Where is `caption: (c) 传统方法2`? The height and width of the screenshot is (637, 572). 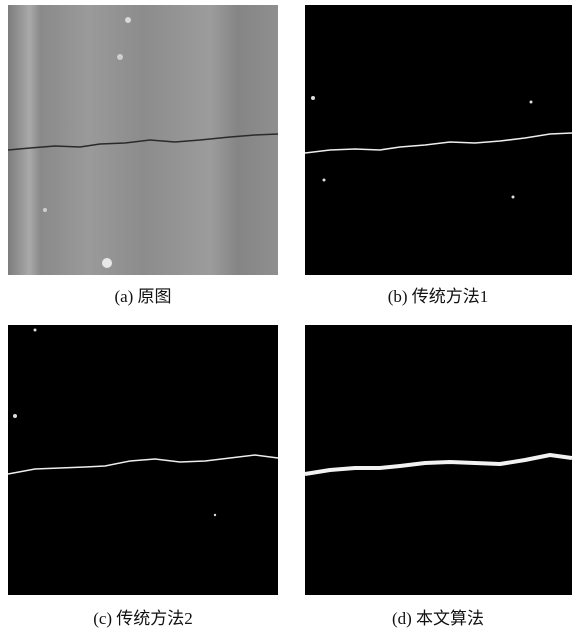
caption: (c) 传统方法2 is located at coordinates (143, 618).